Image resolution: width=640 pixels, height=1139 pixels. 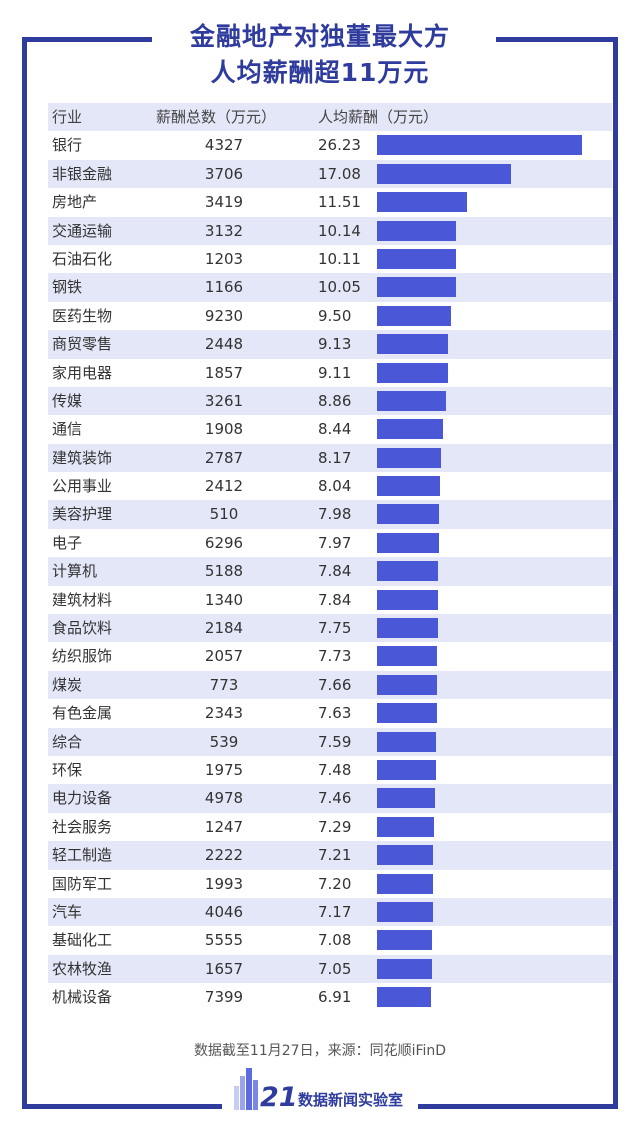 What do you see at coordinates (67, 542) in the screenshot?
I see `industry-label: 电子` at bounding box center [67, 542].